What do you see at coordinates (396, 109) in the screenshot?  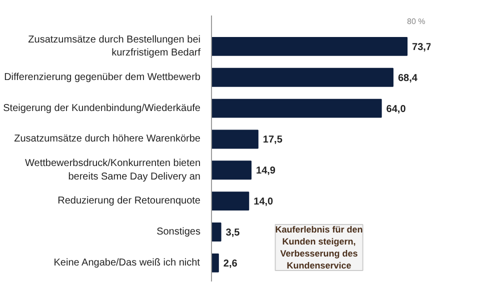 I see `data-label: 64,0` at bounding box center [396, 109].